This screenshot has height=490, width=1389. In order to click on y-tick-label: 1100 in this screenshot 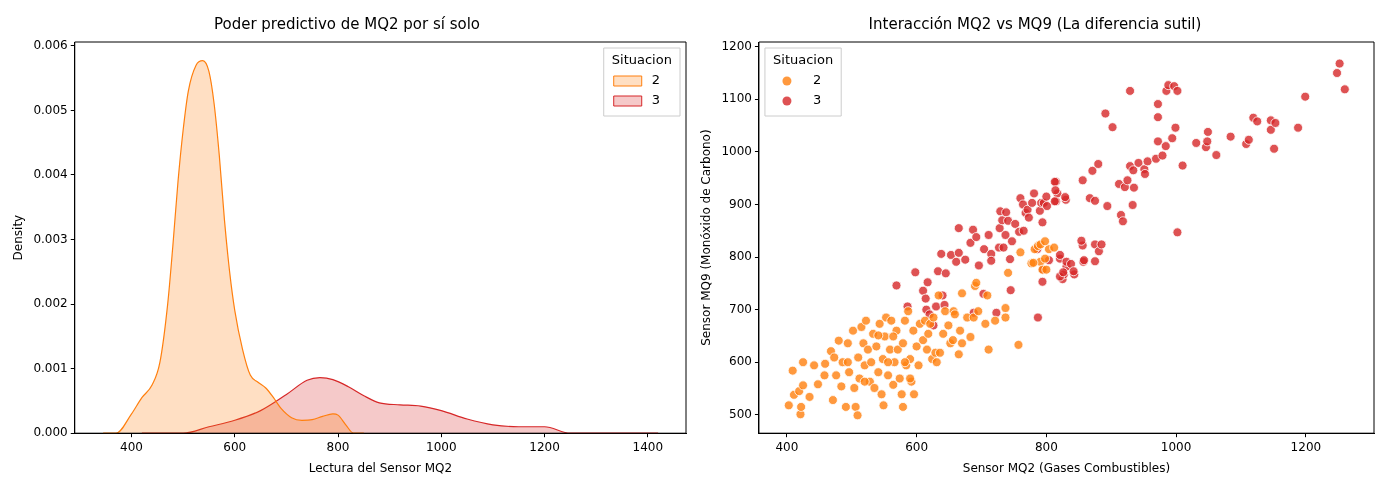, I will do `click(736, 98)`.